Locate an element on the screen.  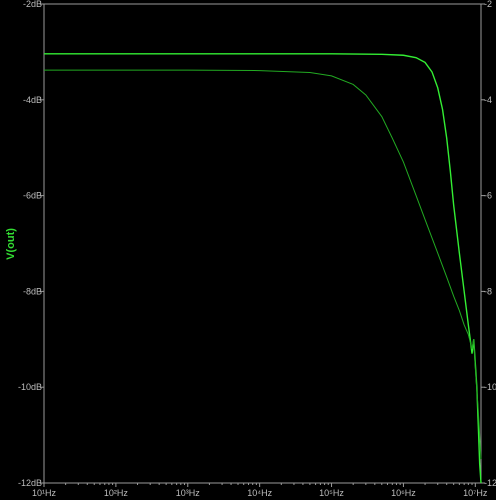
y-axis-label: V(out) is located at coordinates (11, 244).